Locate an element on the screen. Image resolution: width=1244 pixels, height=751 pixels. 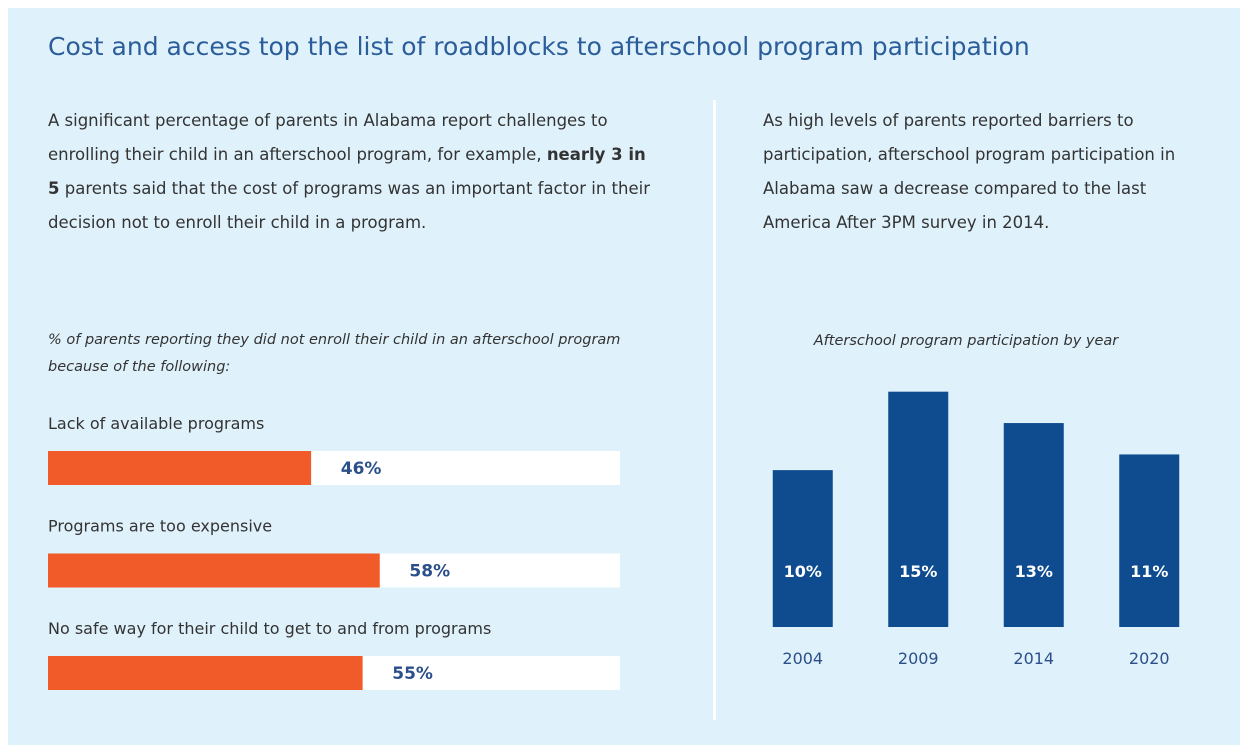
value-label: 58% is located at coordinates (429, 572).